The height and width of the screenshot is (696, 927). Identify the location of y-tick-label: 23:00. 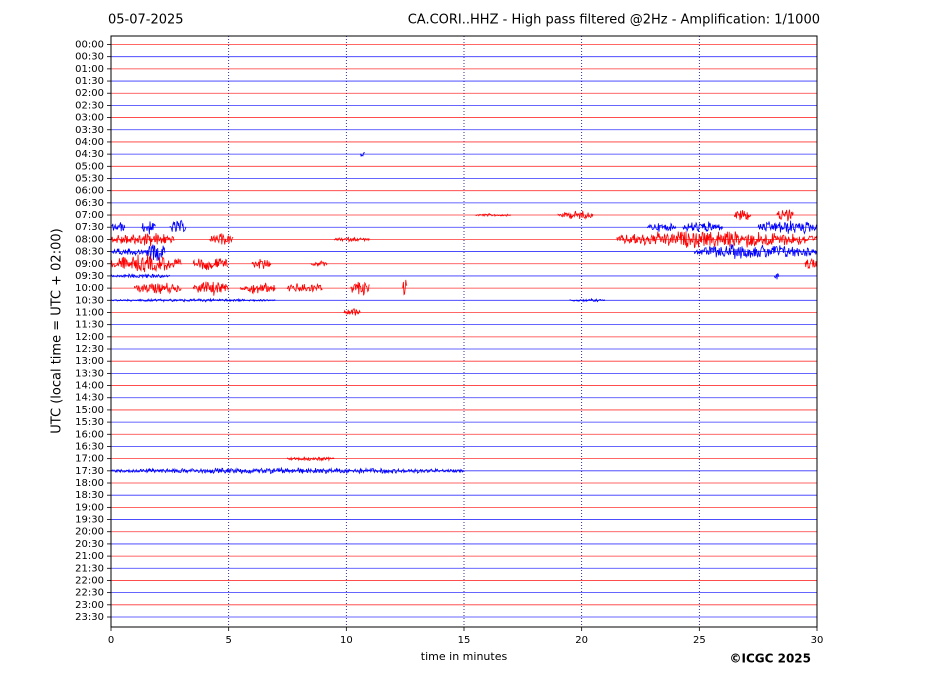
(89, 605).